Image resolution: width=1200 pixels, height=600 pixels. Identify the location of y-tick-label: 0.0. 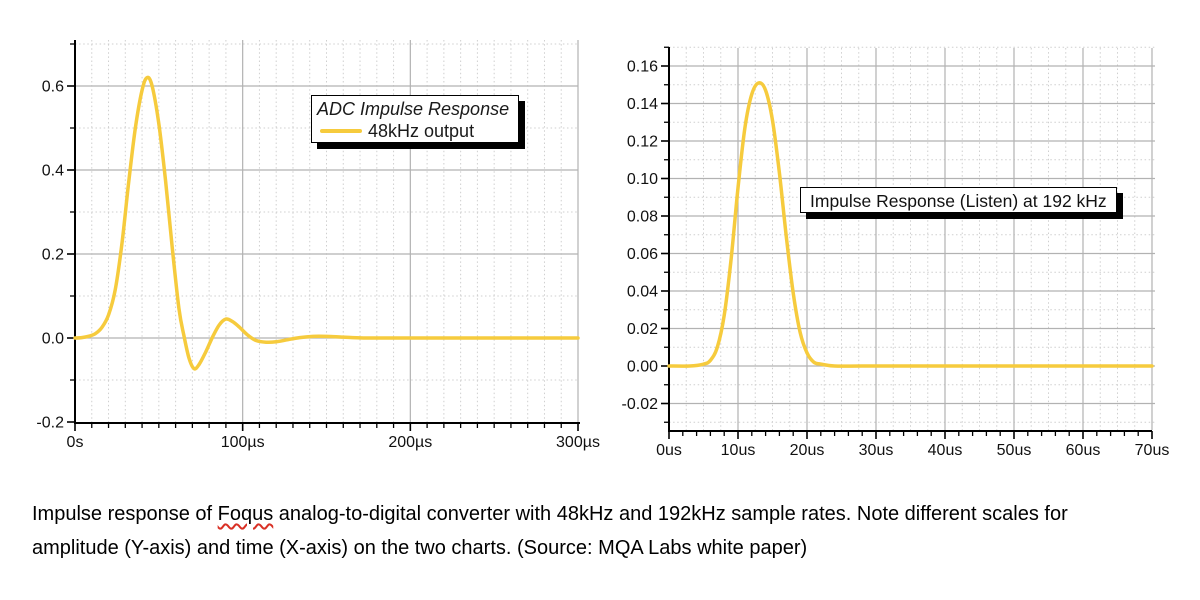
(53, 339).